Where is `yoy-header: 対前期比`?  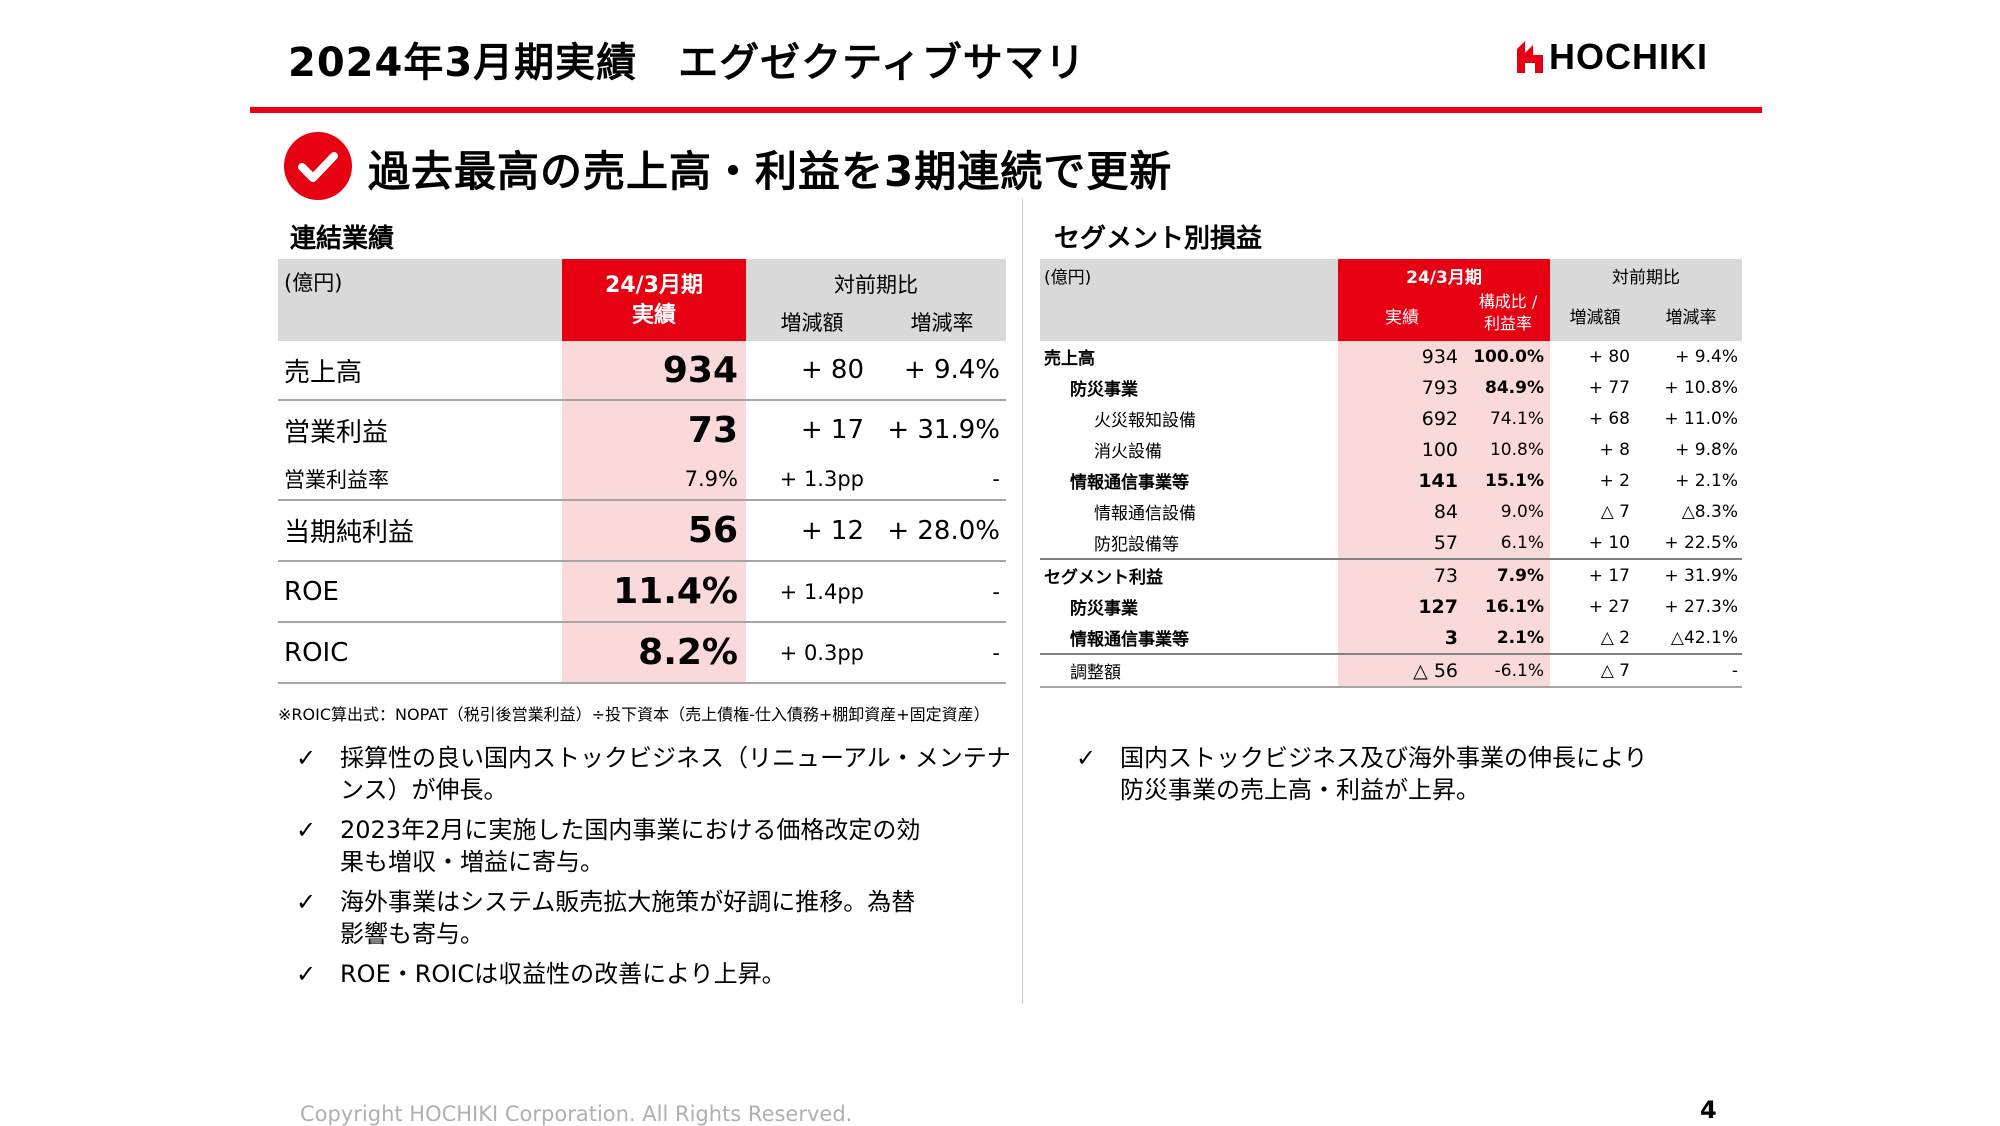 yoy-header: 対前期比 is located at coordinates (876, 285).